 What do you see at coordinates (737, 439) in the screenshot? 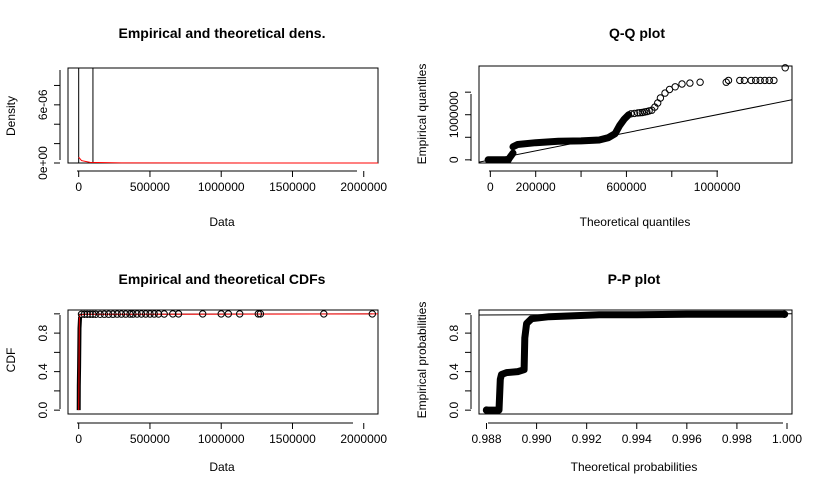
I see `x-tick-label: 0.998` at bounding box center [737, 439].